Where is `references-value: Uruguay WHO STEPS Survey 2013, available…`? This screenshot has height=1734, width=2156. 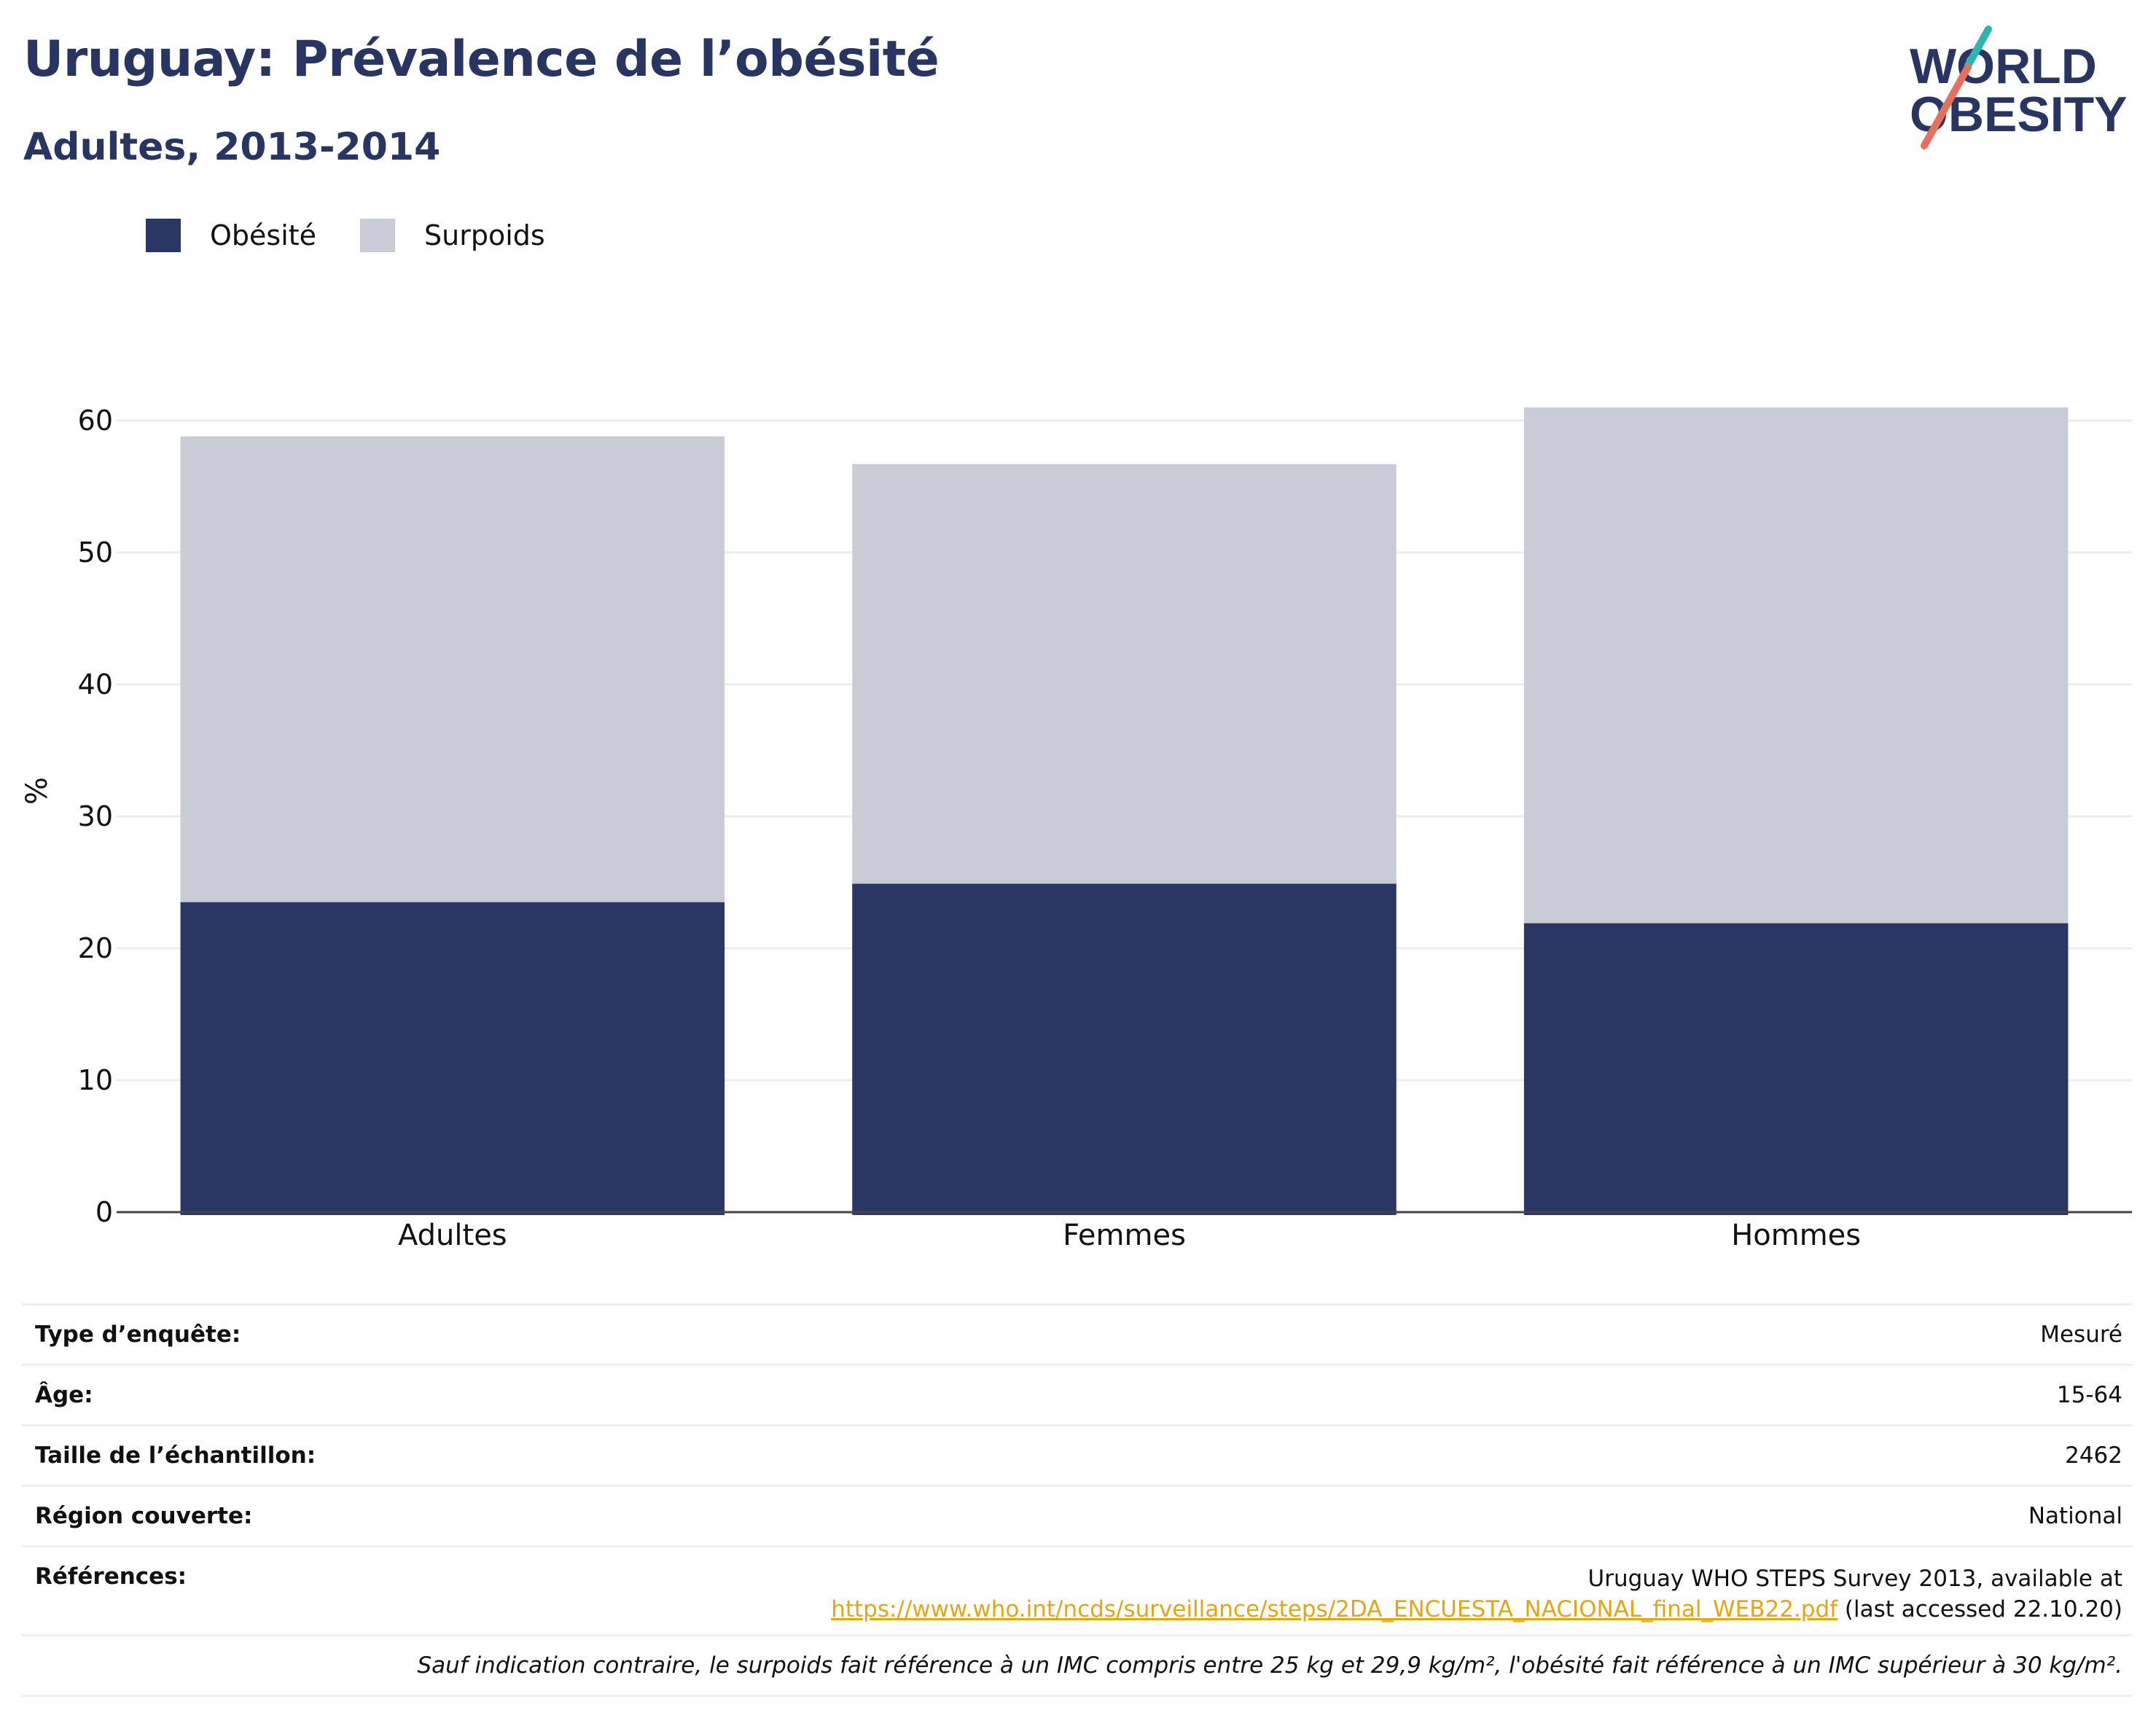
references-value: Uruguay WHO STEPS Survey 2013, available… is located at coordinates (1482, 1594).